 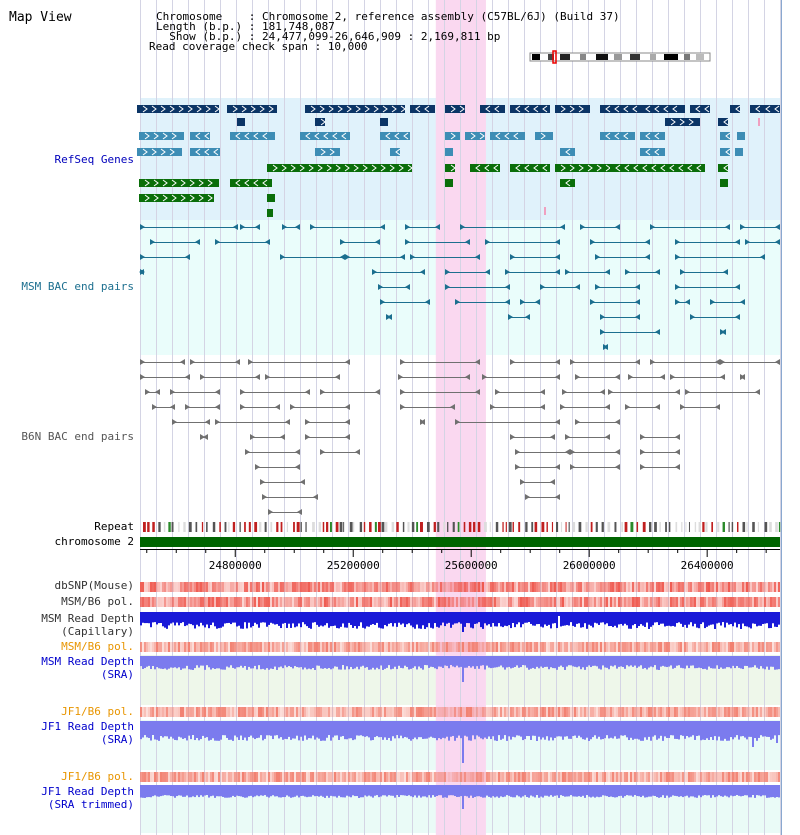 What do you see at coordinates (77, 436) in the screenshot?
I see `b6n-bac-label: B6N BAC end pairs` at bounding box center [77, 436].